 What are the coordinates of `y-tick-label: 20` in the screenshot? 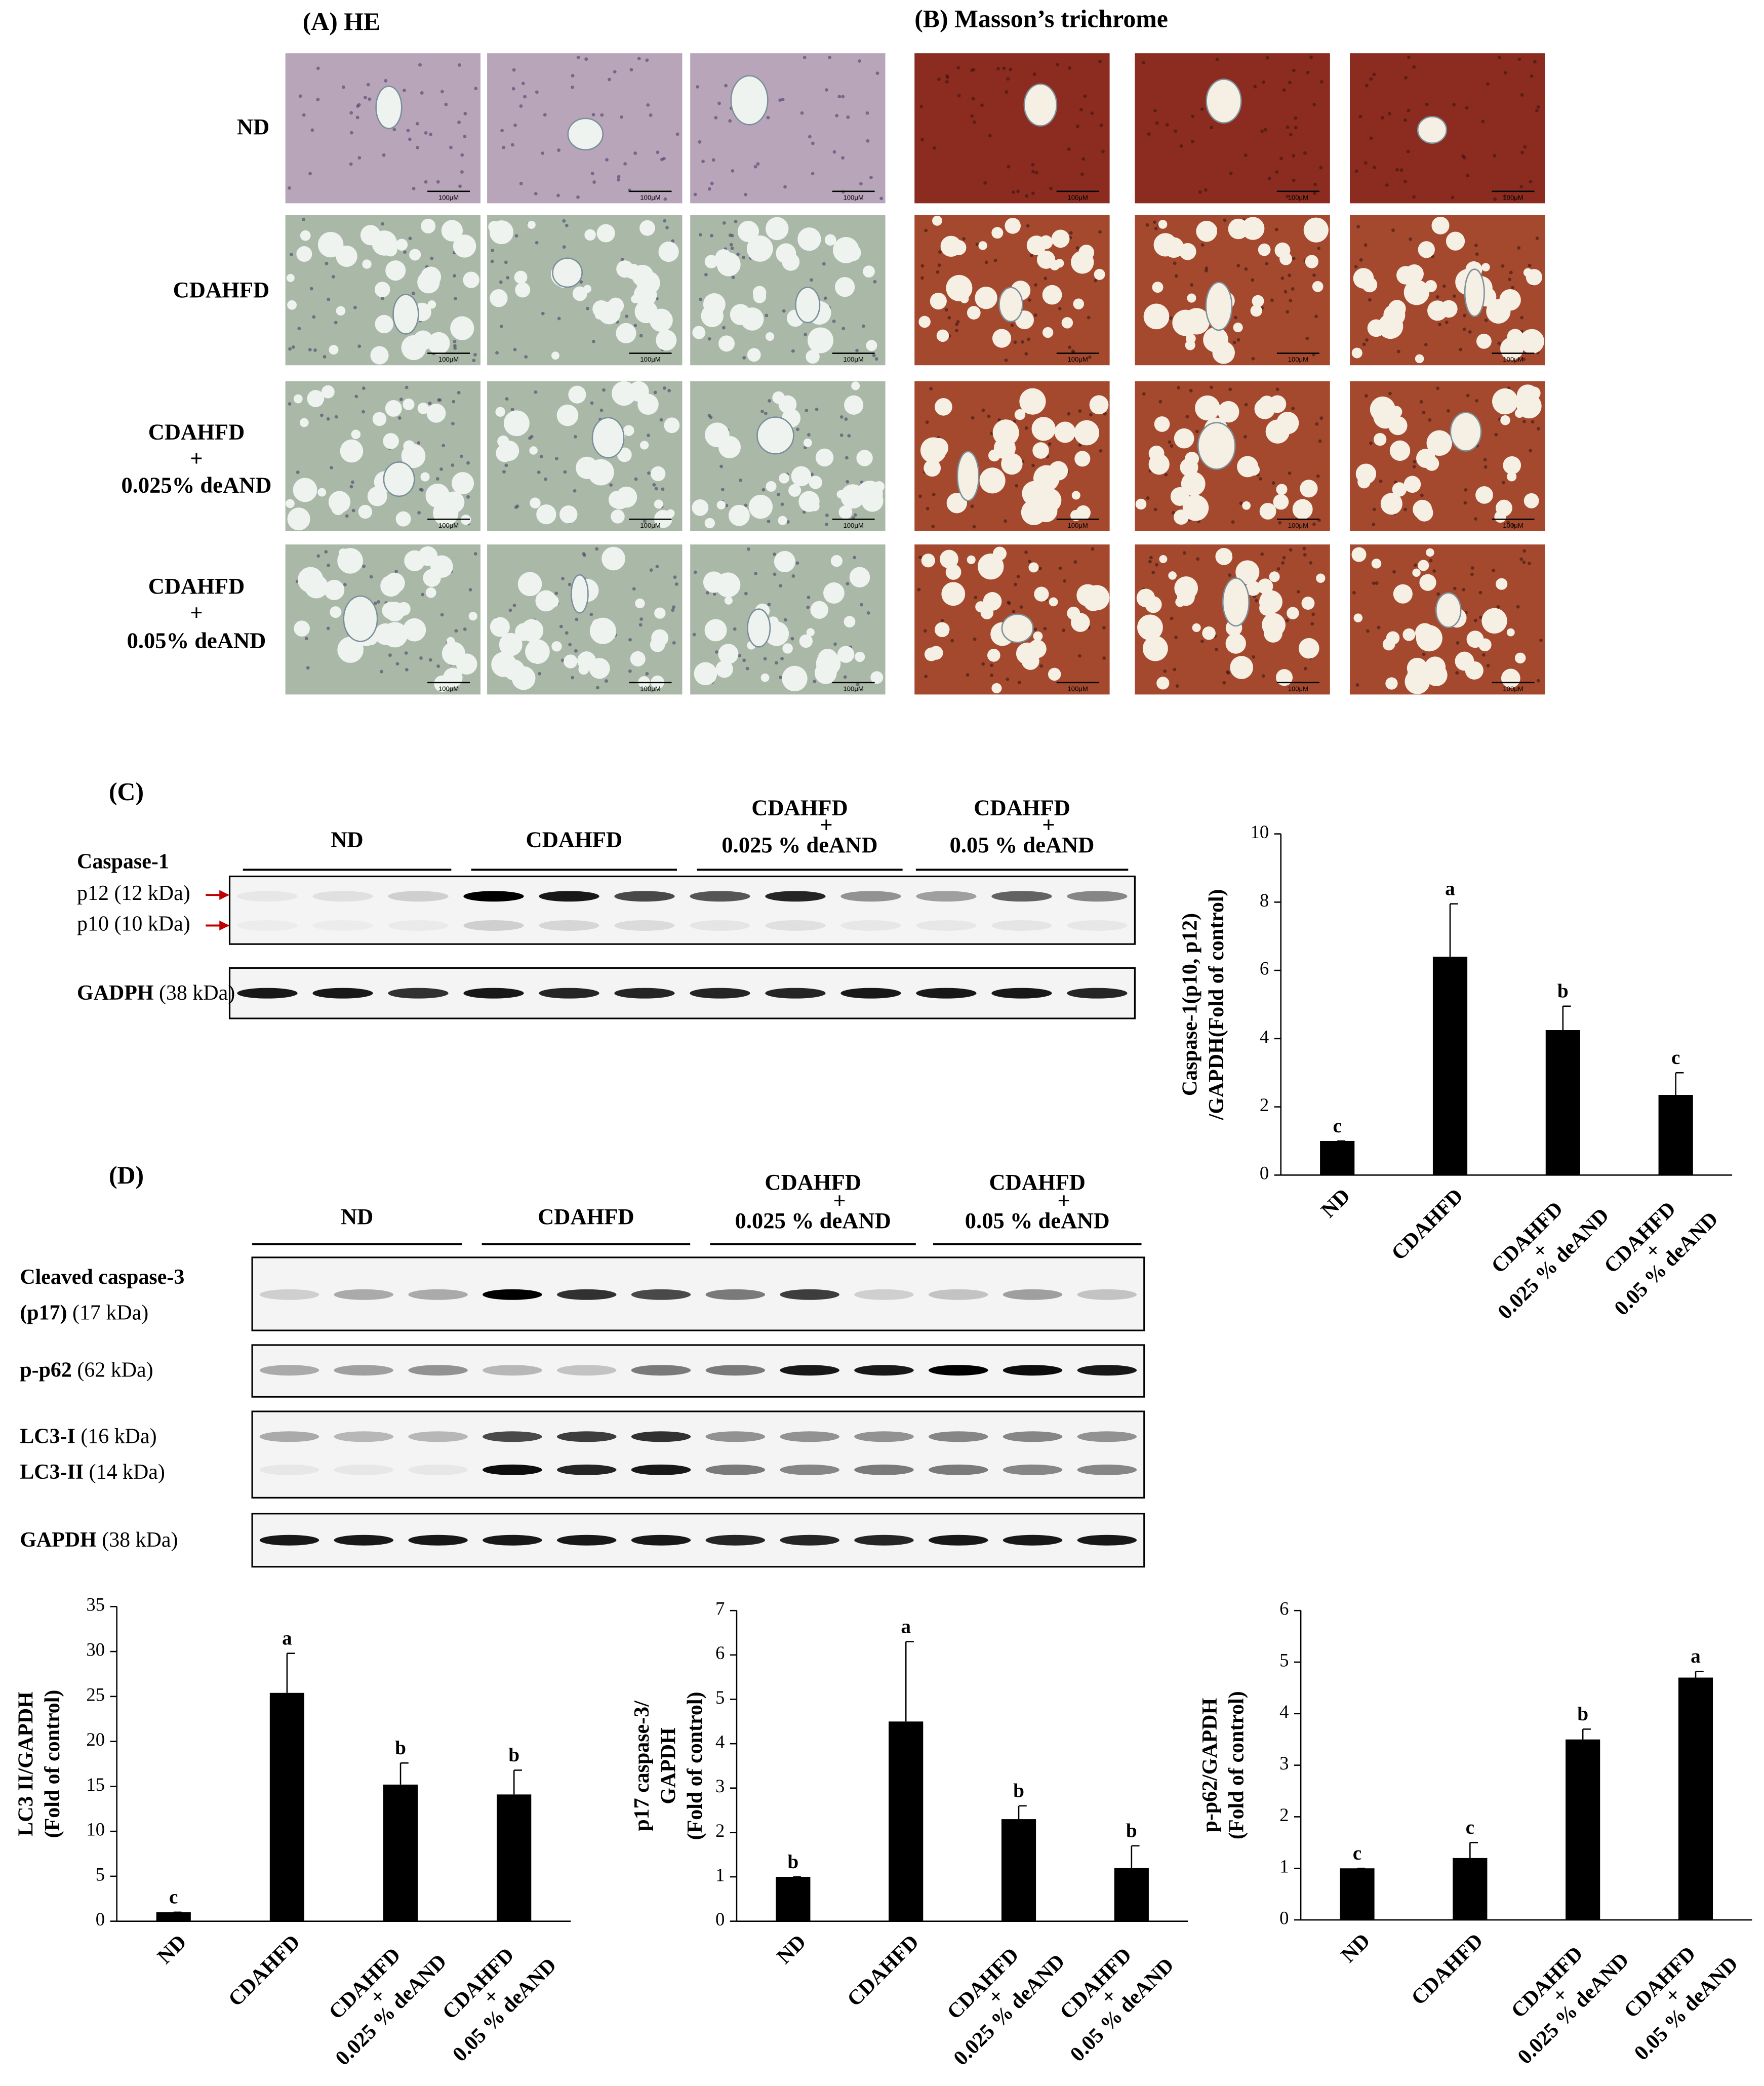 It's located at (96, 1739).